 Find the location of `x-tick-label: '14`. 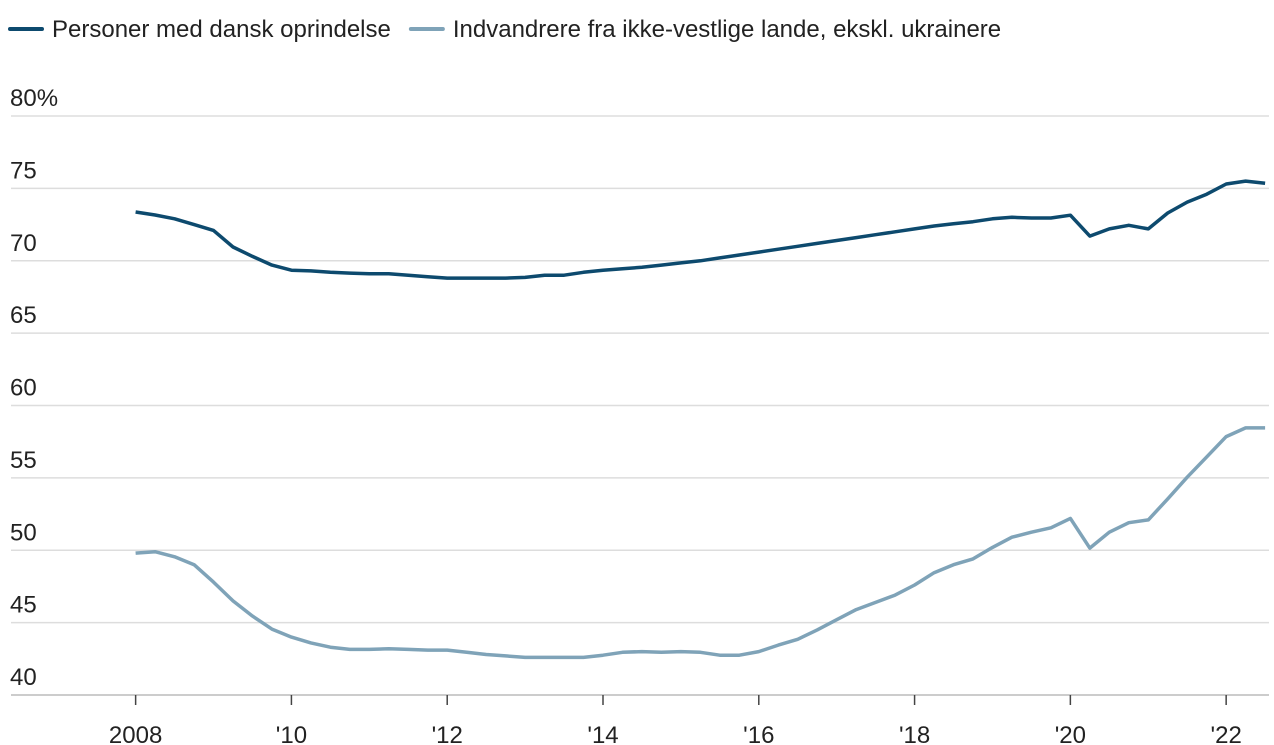

x-tick-label: '14 is located at coordinates (602, 733).